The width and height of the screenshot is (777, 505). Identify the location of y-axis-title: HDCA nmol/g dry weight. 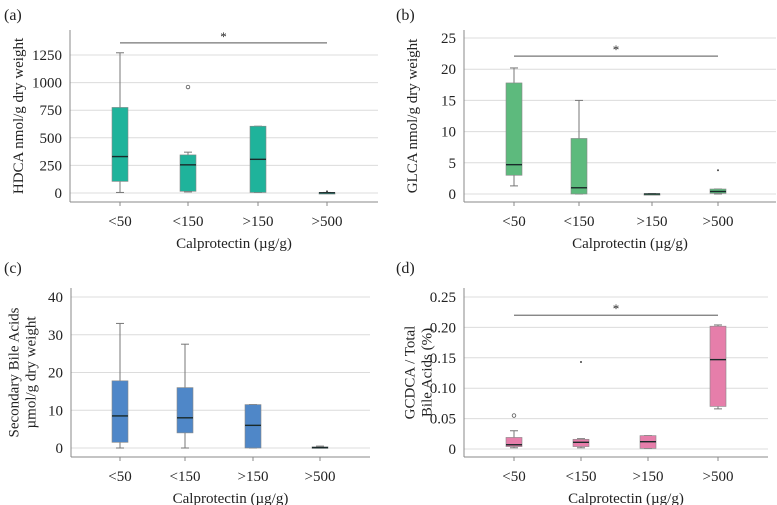
(19, 115).